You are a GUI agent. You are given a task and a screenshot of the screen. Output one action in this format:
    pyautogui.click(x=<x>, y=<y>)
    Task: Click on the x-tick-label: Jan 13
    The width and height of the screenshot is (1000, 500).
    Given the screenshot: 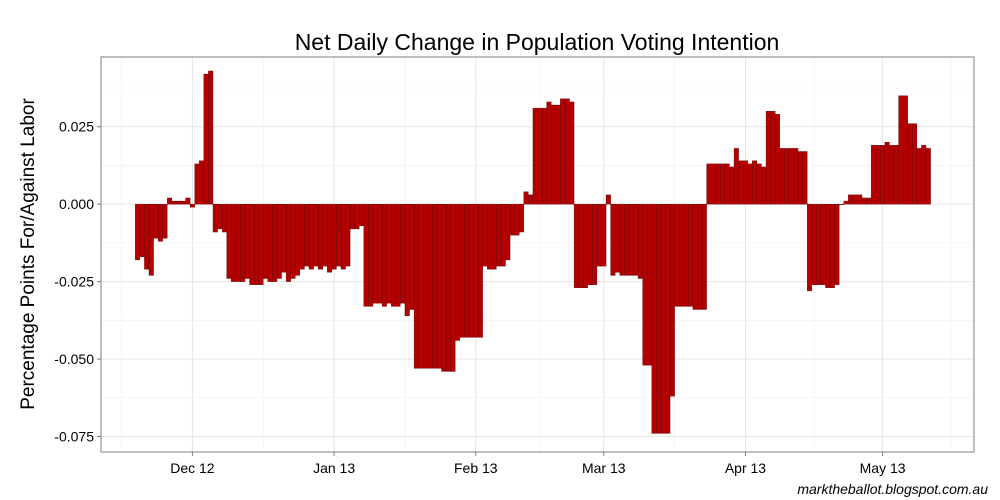 What is the action you would take?
    pyautogui.click(x=334, y=468)
    